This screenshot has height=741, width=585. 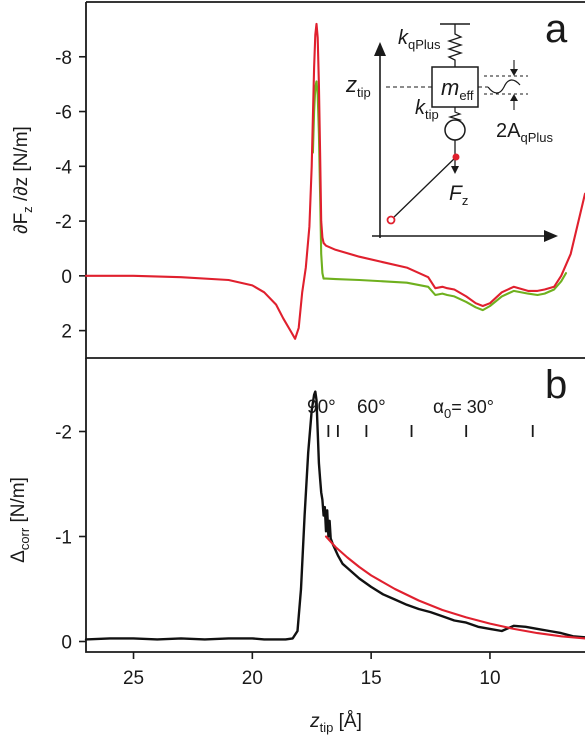 I want to click on inset-z-tip-sub: tip, so click(x=364, y=92).